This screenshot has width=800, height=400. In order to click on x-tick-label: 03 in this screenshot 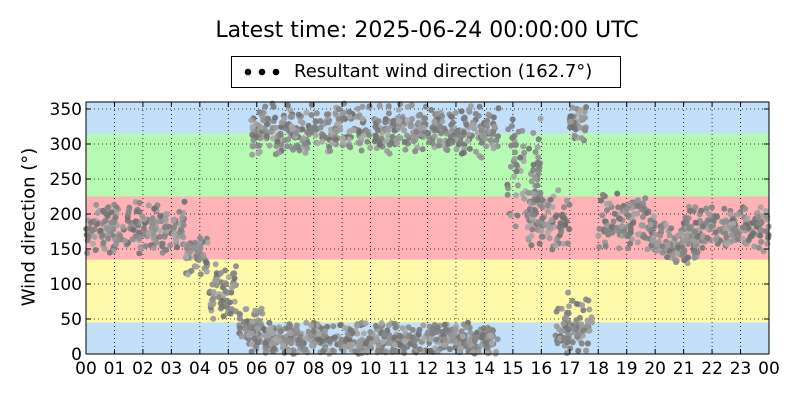, I will do `click(172, 369)`.